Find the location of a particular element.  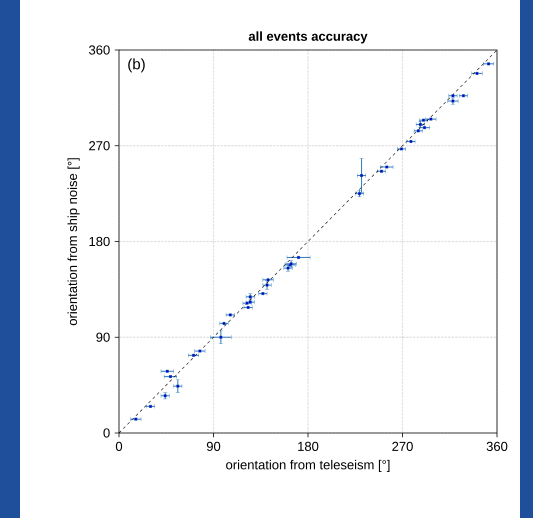

x-axis-title: orientation from teleseism [°] is located at coordinates (308, 466).